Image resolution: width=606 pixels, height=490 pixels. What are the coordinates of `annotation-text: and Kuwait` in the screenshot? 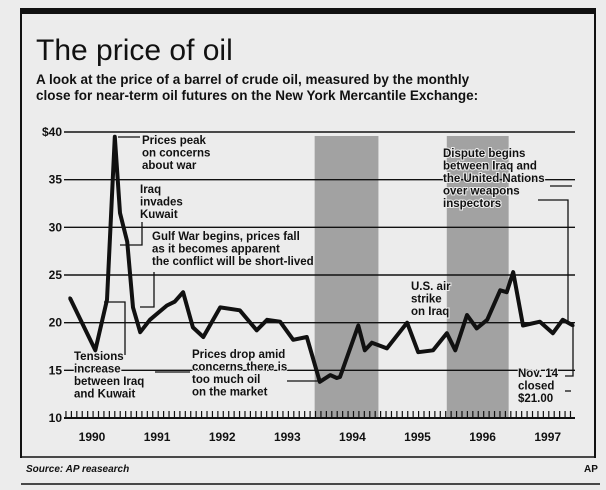 It's located at (105, 395).